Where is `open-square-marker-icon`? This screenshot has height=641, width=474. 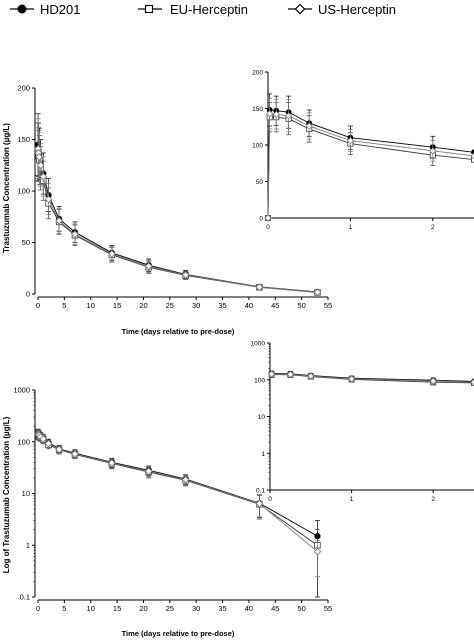
open-square-marker-icon is located at coordinates (149, 9).